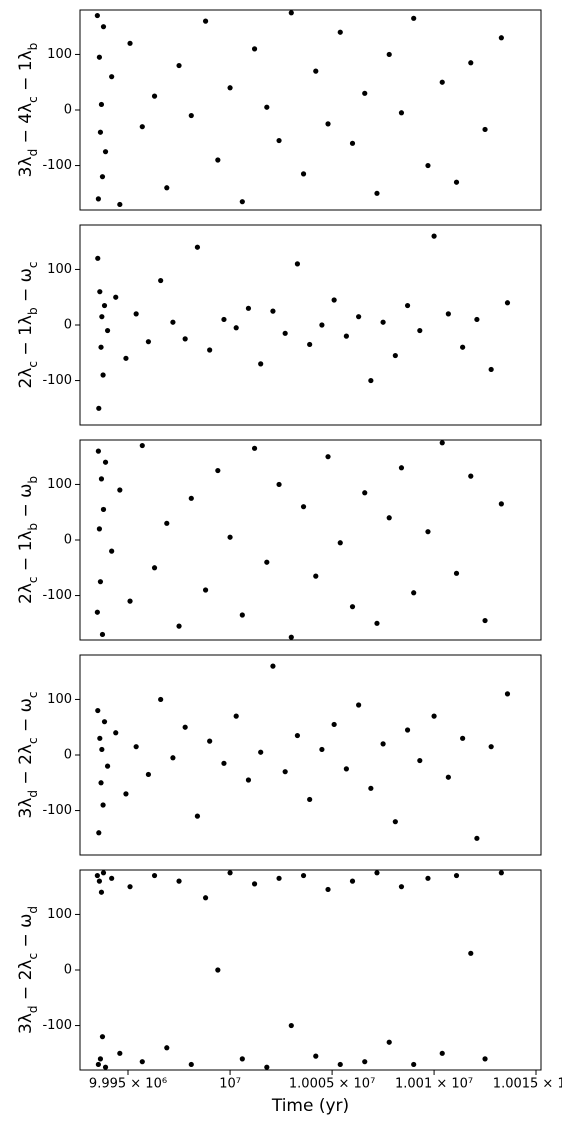 The height and width of the screenshot is (1125, 562). I want to click on y-label-part: − ω, so click(26, 933).